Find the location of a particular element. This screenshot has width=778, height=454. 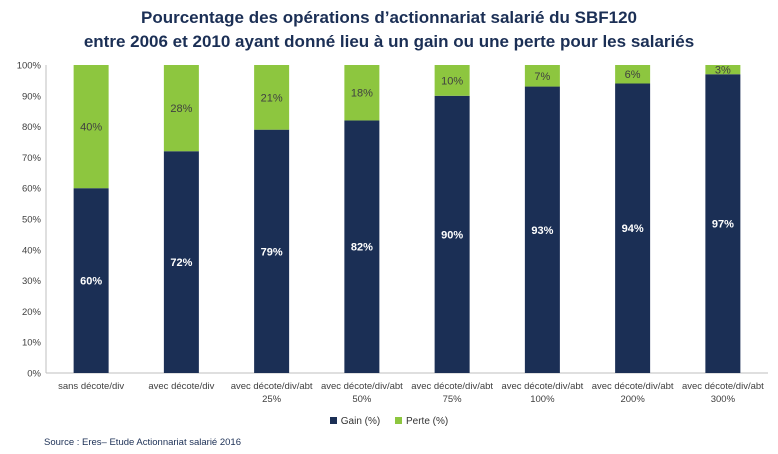

data-label-gain: 97% is located at coordinates (723, 225).